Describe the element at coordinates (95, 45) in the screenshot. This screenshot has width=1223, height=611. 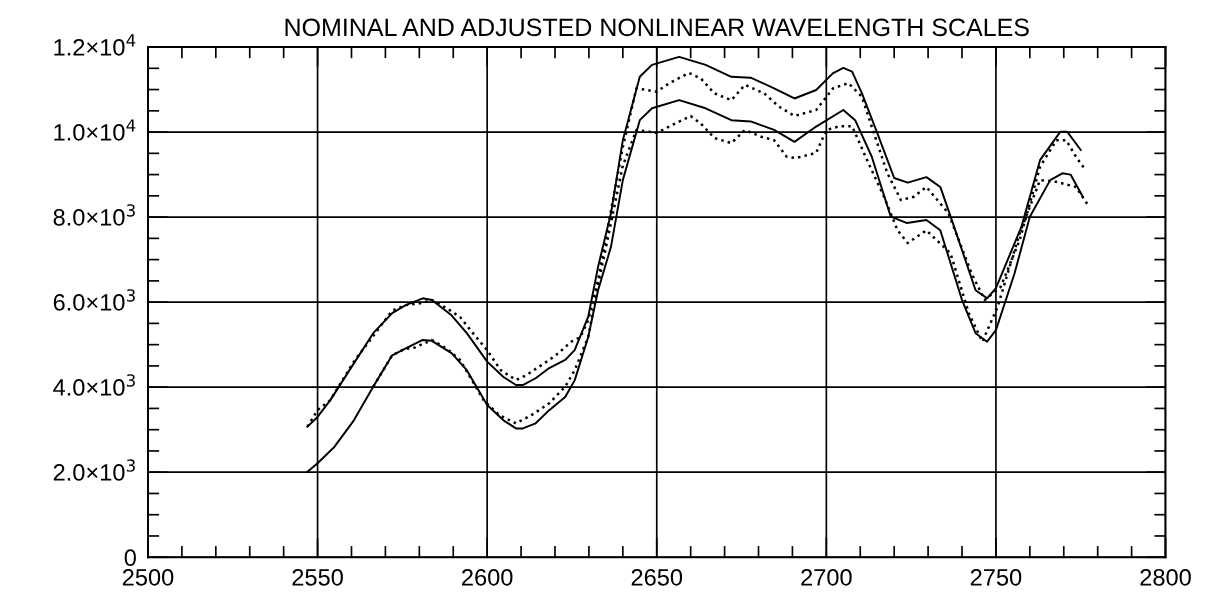
I see `y-tick-label: 1.2×10$^{4}$` at that location.